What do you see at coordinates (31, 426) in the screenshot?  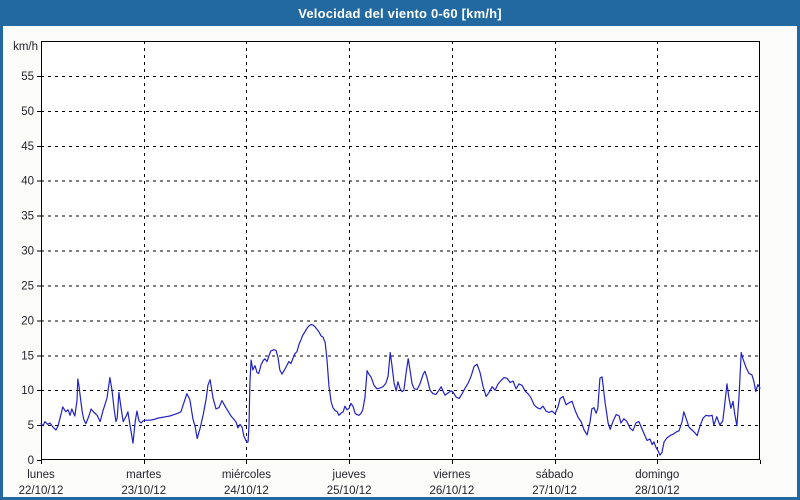 I see `y-tick-label: 5` at bounding box center [31, 426].